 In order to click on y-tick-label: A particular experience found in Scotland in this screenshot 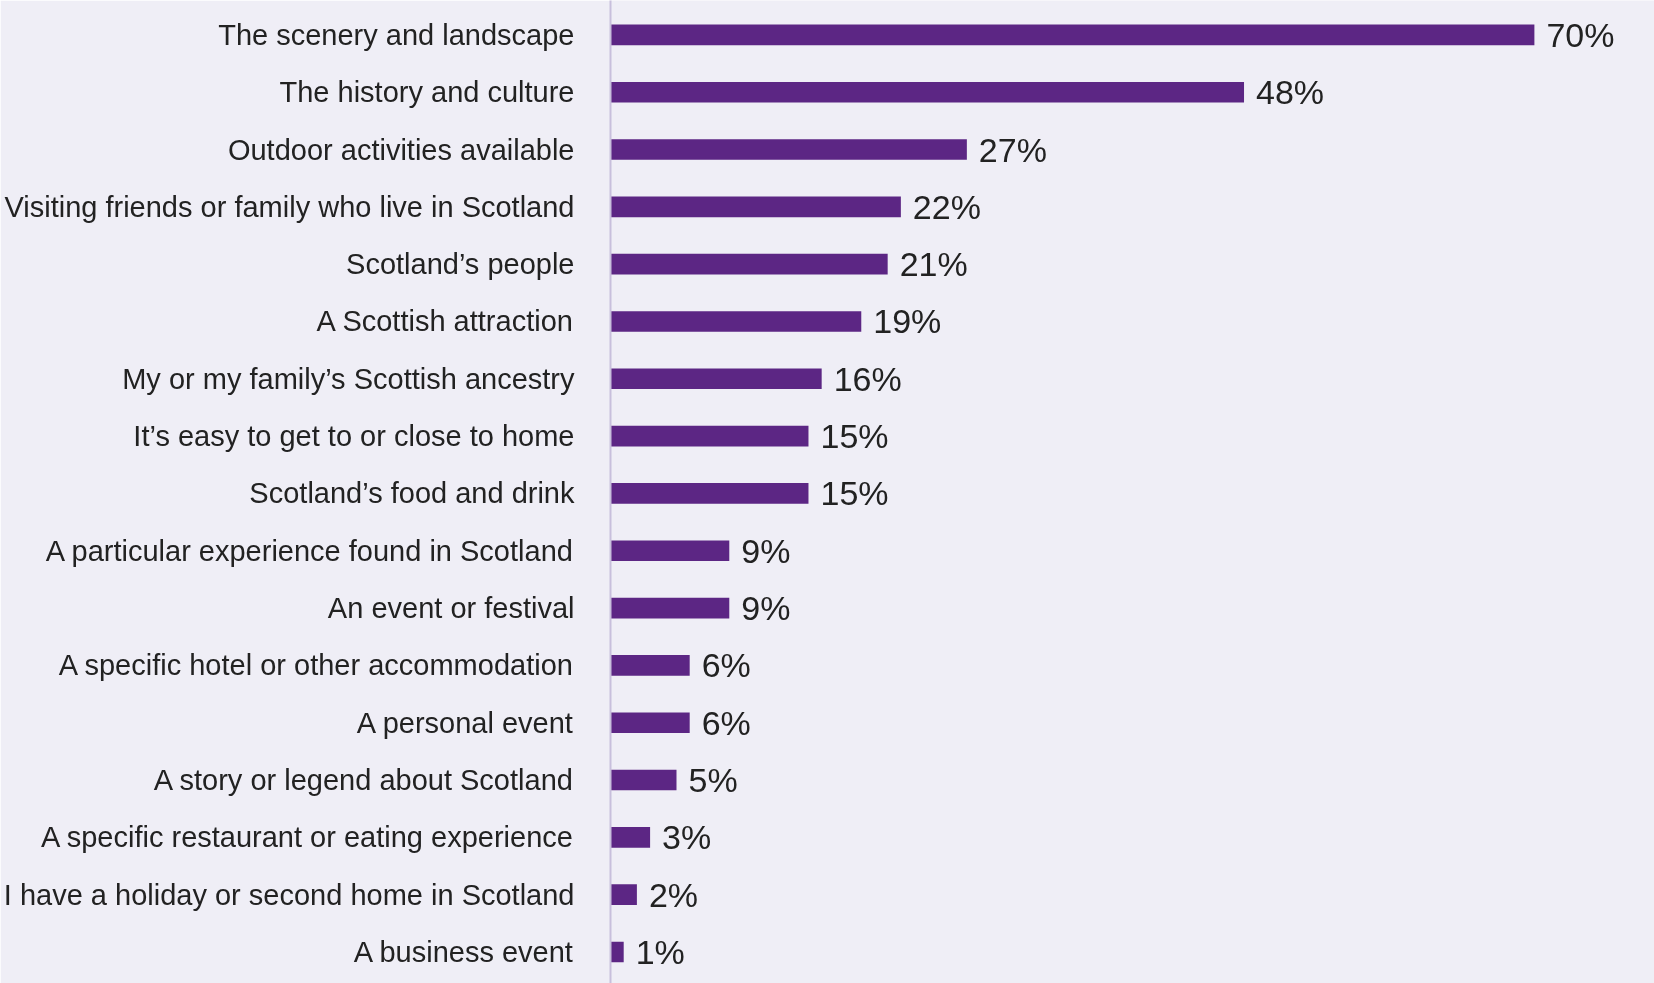, I will do `click(309, 550)`.